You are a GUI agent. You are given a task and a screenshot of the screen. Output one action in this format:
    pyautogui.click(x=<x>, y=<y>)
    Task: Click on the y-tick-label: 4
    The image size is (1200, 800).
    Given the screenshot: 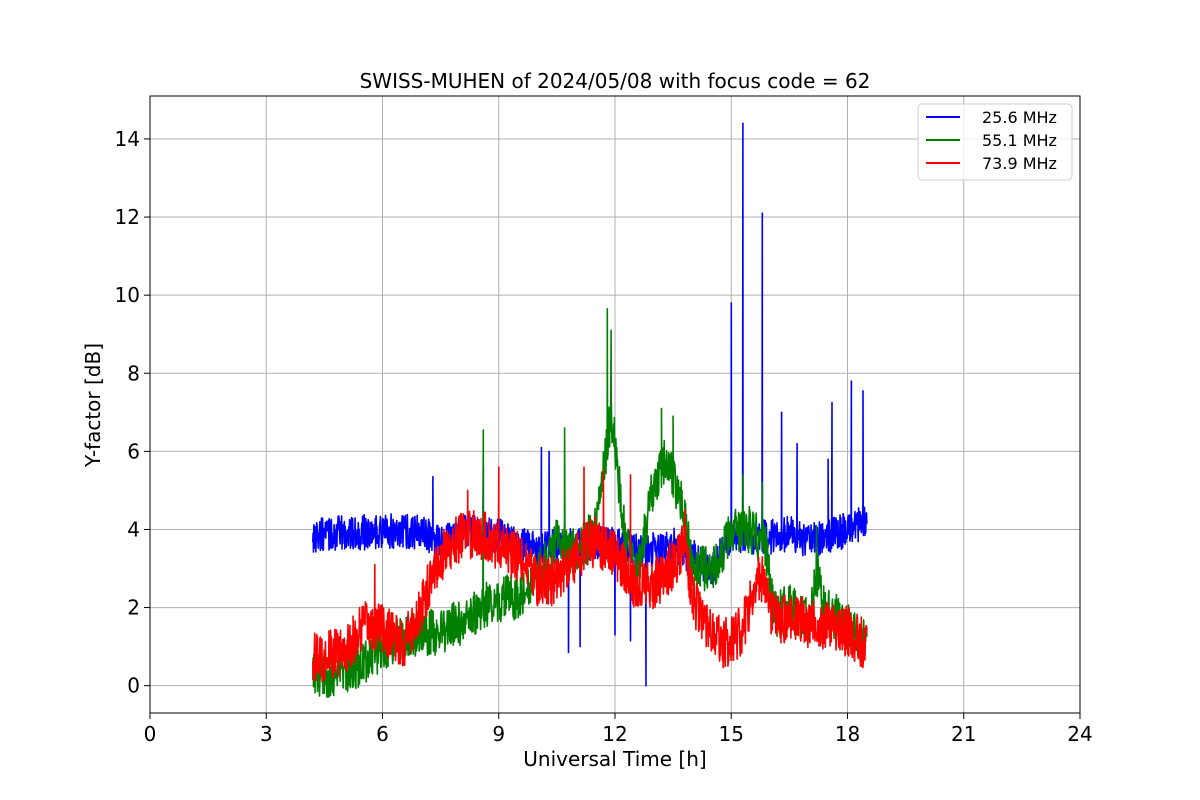 What is the action you would take?
    pyautogui.click(x=133, y=529)
    